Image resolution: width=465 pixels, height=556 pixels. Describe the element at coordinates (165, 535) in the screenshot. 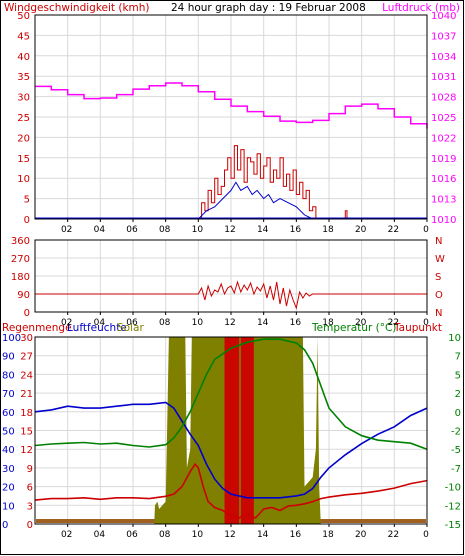

I see `p3-xlabel-08: 08` at that location.